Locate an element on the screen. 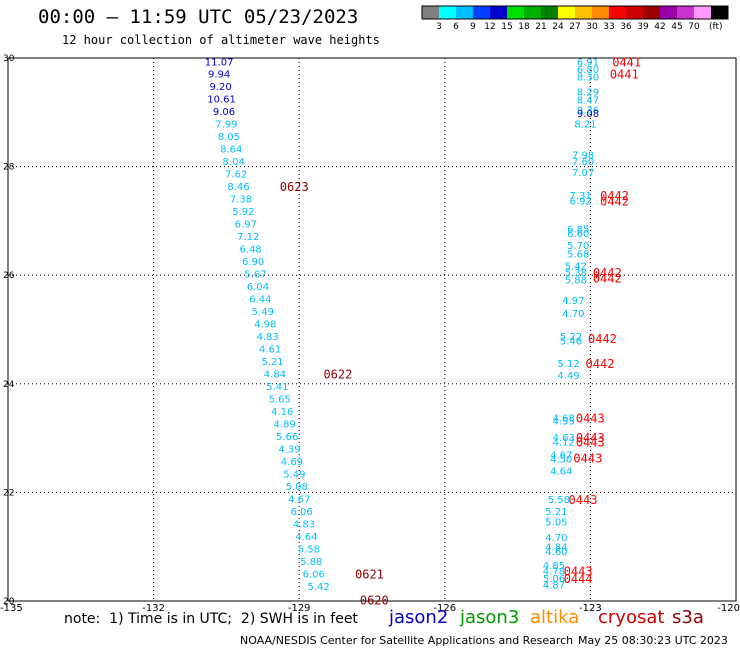  swh-value-label: 5.66 is located at coordinates (287, 437).